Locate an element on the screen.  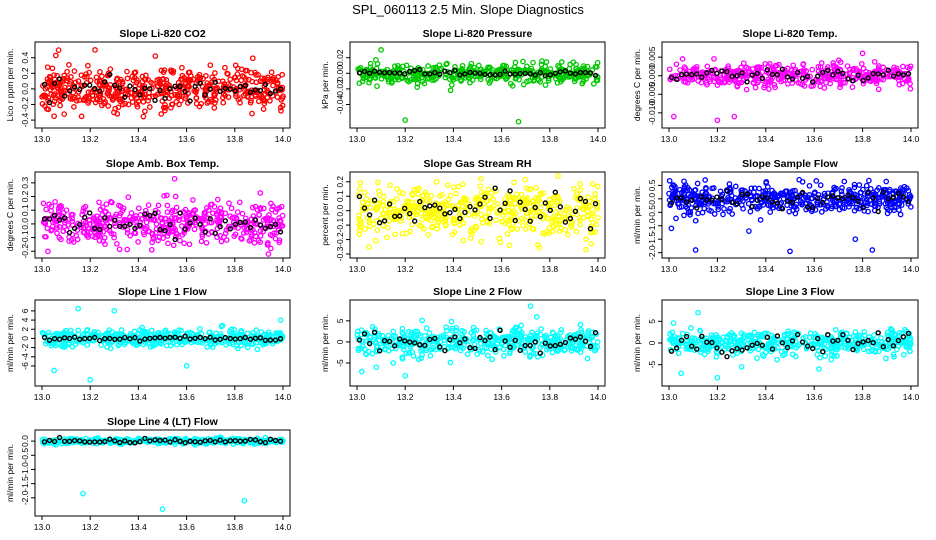
y-tick-label: 0.4 is located at coordinates (25, 58).